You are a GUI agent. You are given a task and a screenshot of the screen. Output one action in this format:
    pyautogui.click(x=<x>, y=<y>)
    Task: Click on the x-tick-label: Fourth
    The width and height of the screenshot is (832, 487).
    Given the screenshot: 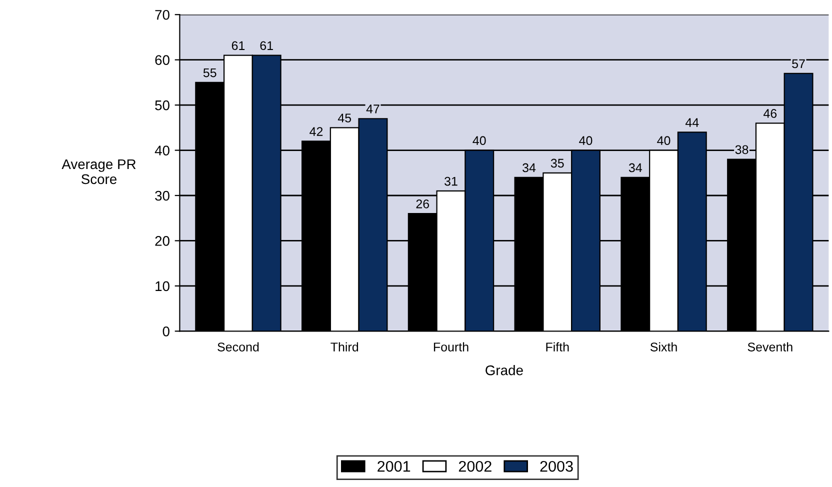 What is the action you would take?
    pyautogui.click(x=451, y=347)
    